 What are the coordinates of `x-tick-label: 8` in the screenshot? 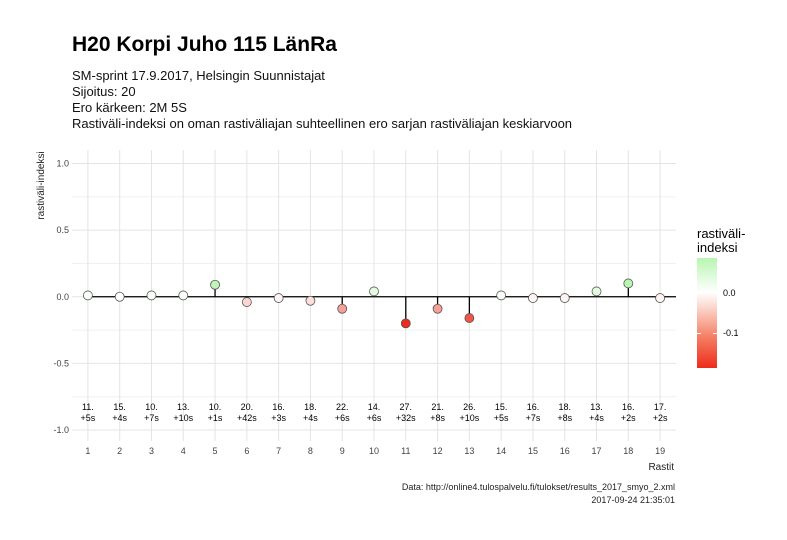 It's located at (310, 451).